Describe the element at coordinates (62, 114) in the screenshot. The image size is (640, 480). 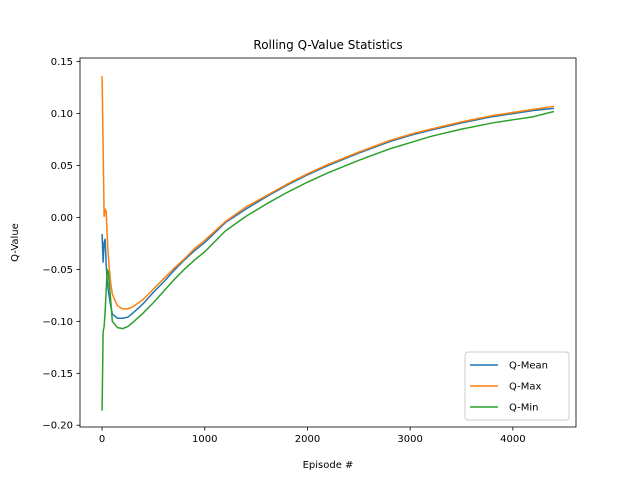
I see `y-tick-label: 0.10` at that location.